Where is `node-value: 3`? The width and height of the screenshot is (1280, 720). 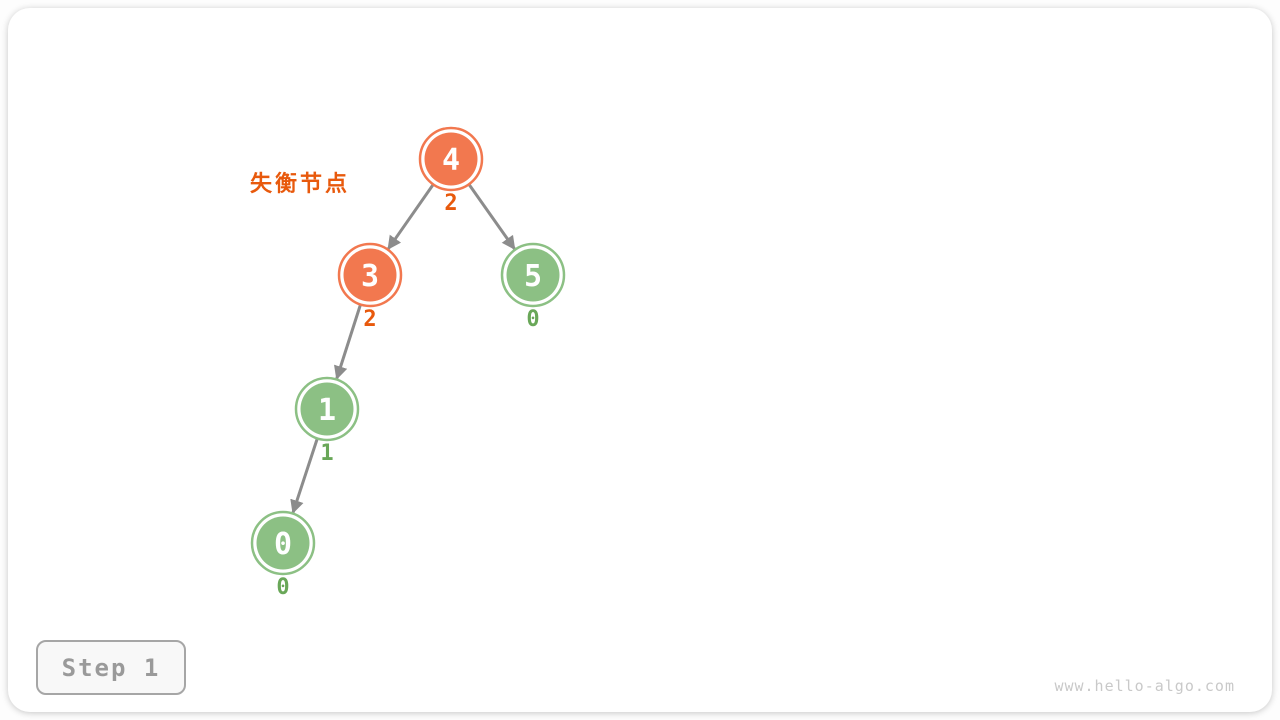
node-value: 3 is located at coordinates (370, 276).